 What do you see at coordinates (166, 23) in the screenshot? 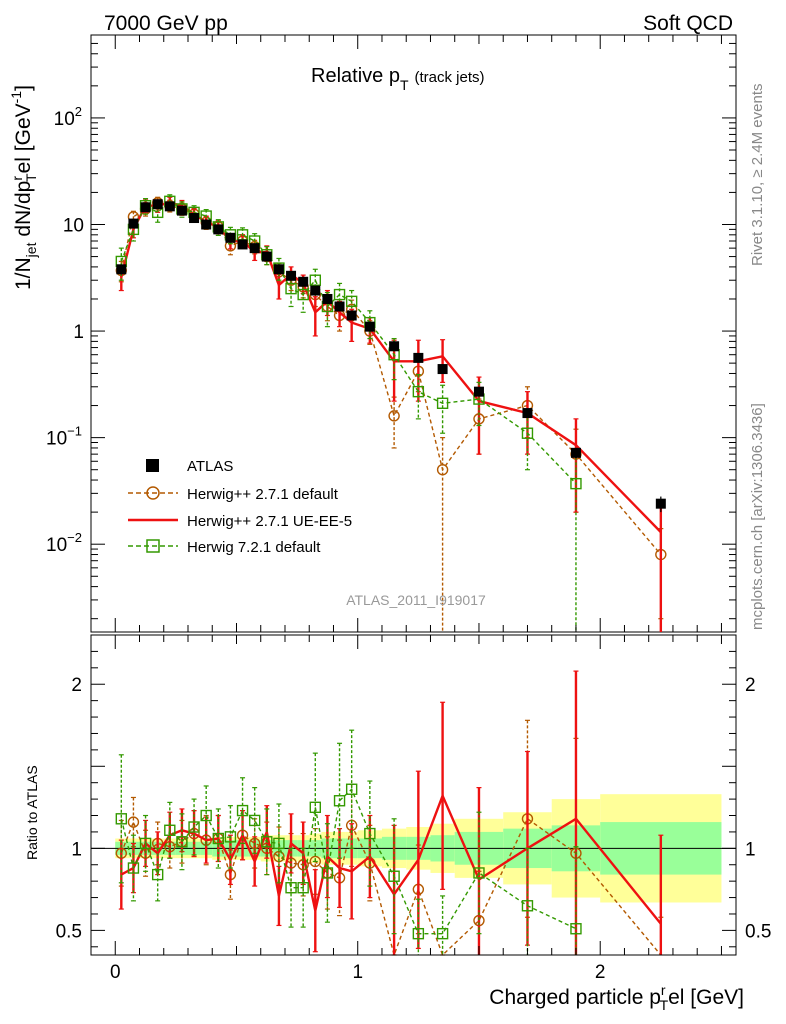
I see `header-left: 7000 GeV pp` at bounding box center [166, 23].